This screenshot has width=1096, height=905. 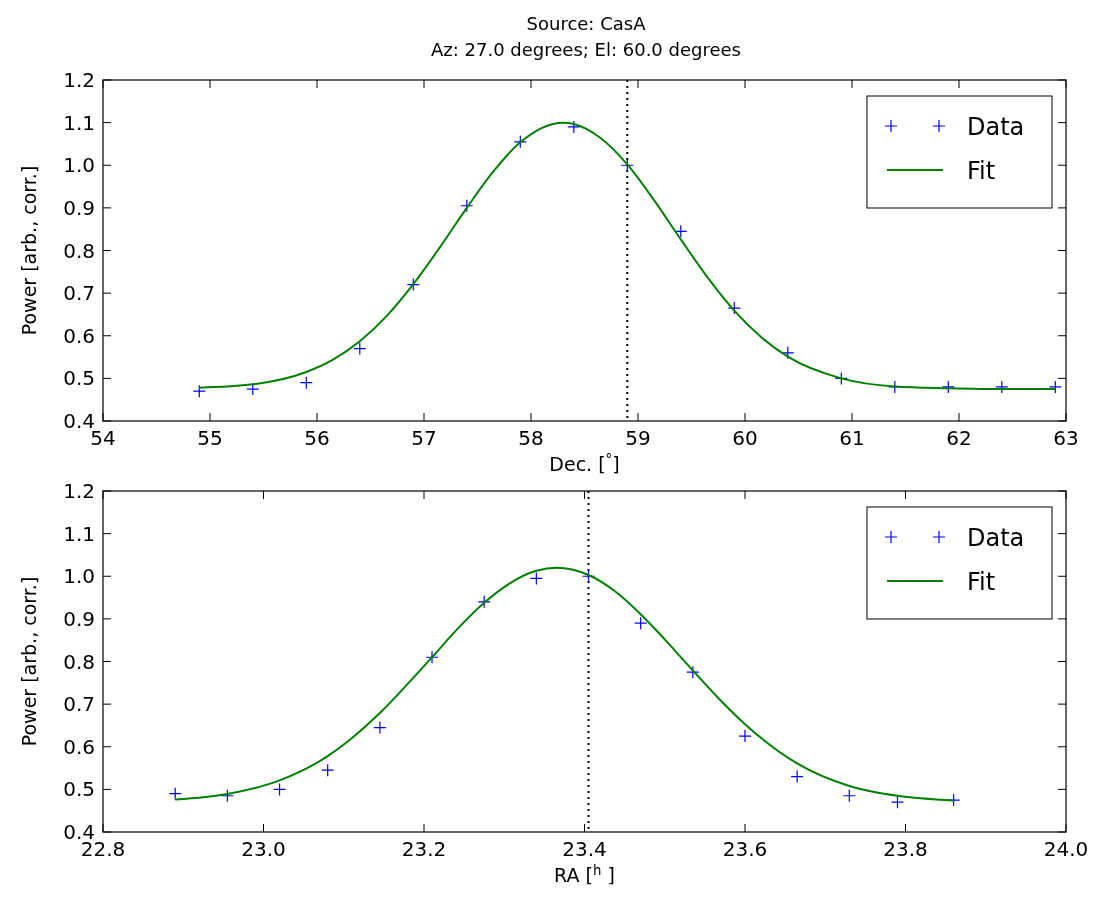 I want to click on x-tick-label: 23.4, so click(x=584, y=849).